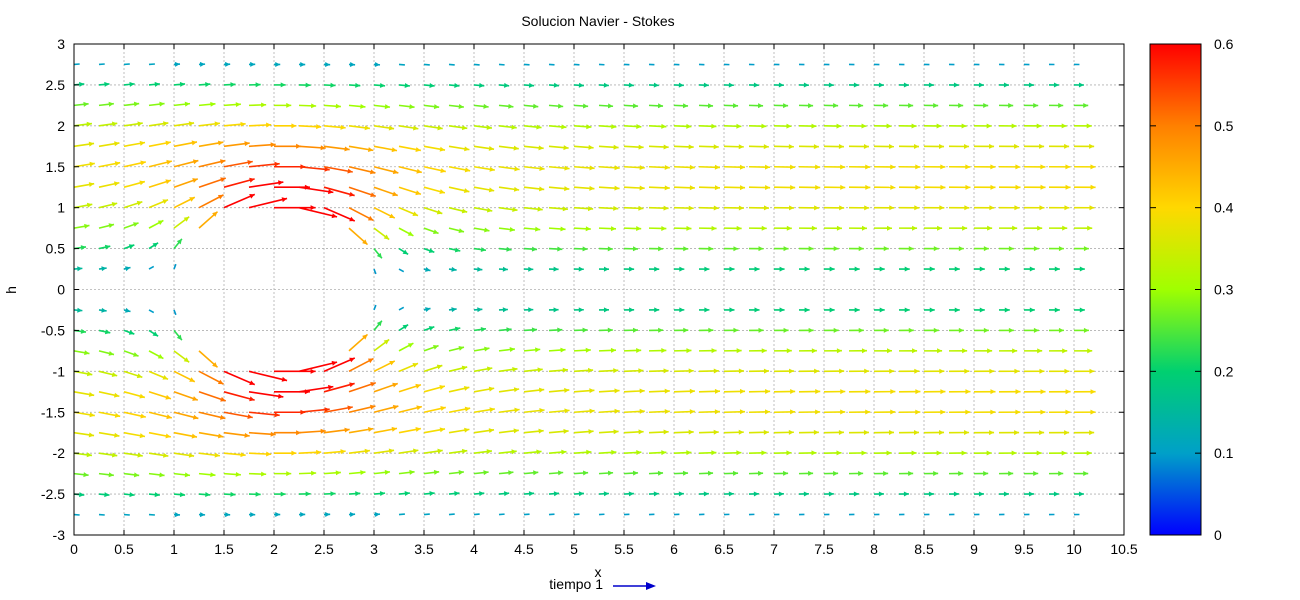 This screenshot has width=1300, height=600. What do you see at coordinates (824, 549) in the screenshot?
I see `x-tick-label: 7.5` at bounding box center [824, 549].